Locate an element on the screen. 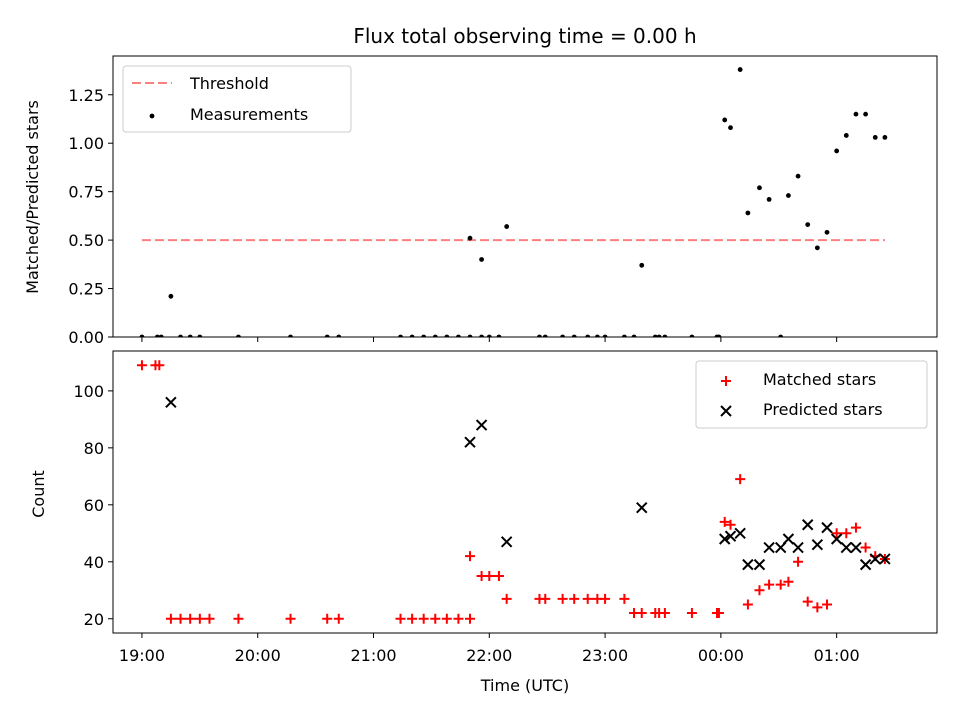  top-y-tick-label: 1.00 is located at coordinates (86, 143).